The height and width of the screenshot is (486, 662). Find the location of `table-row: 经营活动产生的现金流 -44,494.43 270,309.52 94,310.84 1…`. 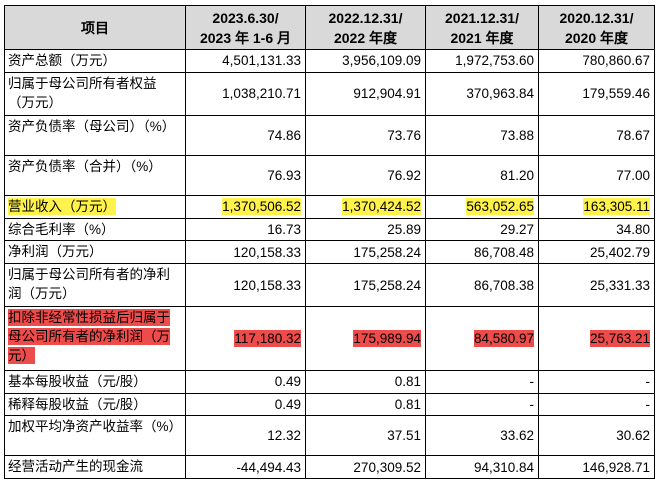

table-row: 经营活动产生的现金流 -44,494.43 270,309.52 94,310.84 1… is located at coordinates (329, 467).